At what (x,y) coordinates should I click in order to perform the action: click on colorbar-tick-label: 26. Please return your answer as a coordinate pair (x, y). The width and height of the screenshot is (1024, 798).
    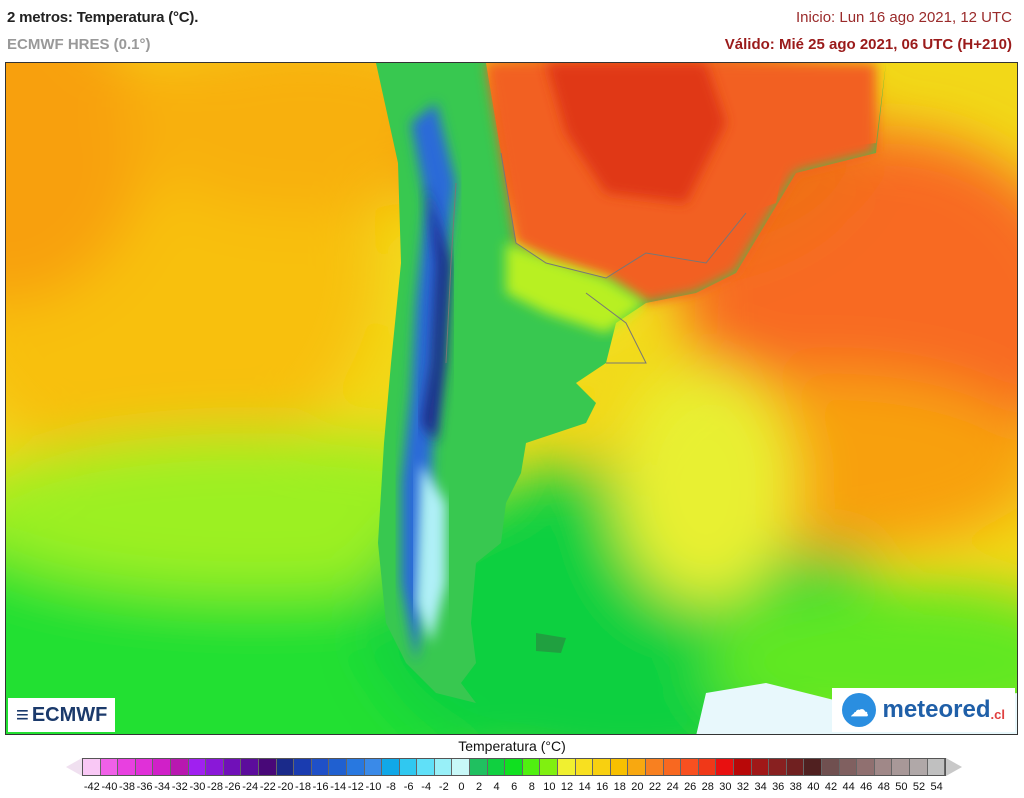
    Looking at the image, I should click on (690, 787).